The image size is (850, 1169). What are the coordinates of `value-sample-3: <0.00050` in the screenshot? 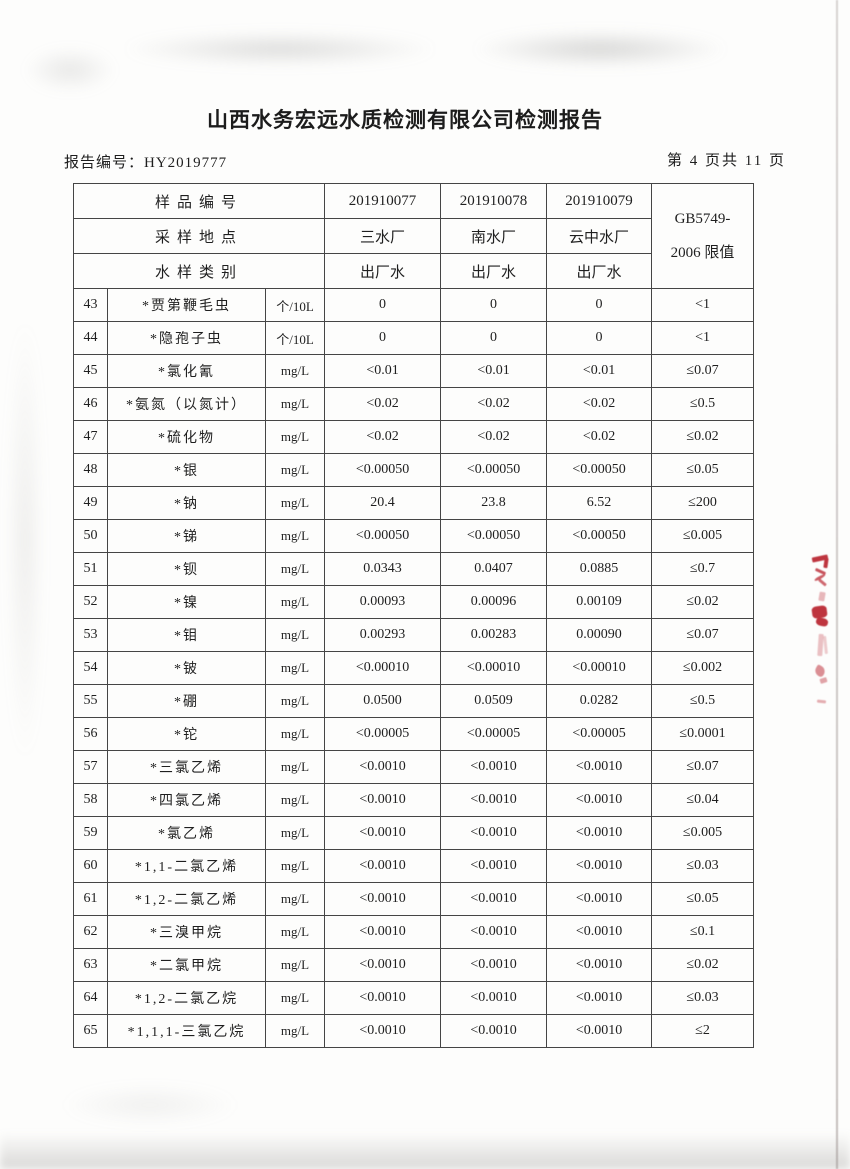 It's located at (599, 536).